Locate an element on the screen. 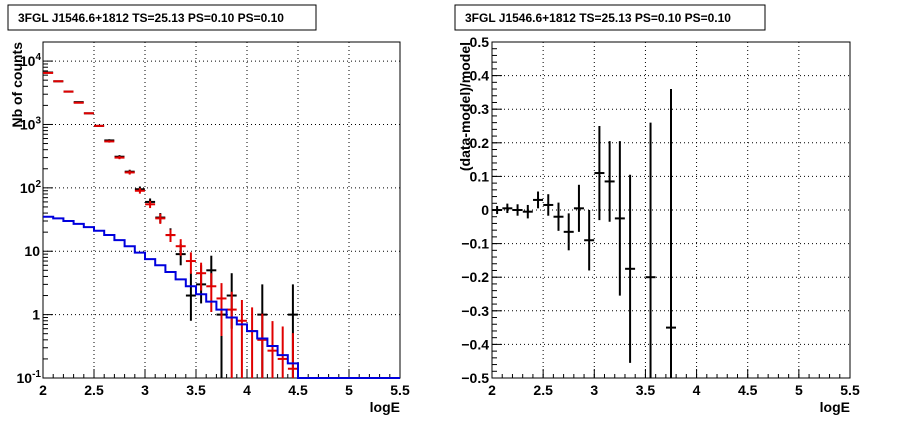 This screenshot has height=421, width=898. right-y-tick-label: −0.5 is located at coordinates (475, 378).